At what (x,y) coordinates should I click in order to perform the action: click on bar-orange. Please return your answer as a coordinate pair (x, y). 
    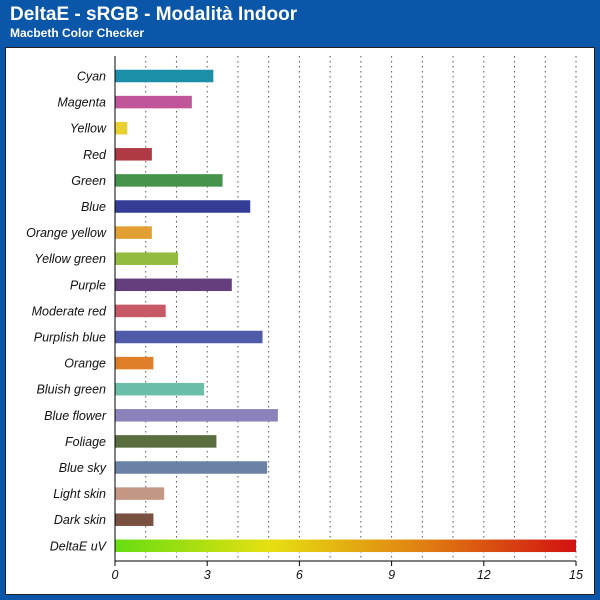
    Looking at the image, I should click on (134, 363).